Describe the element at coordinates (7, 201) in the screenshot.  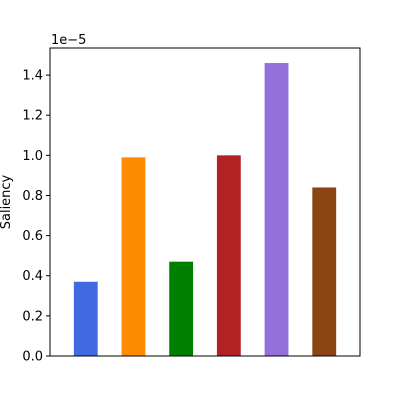
I see `y-axis-label: Saliency` at that location.